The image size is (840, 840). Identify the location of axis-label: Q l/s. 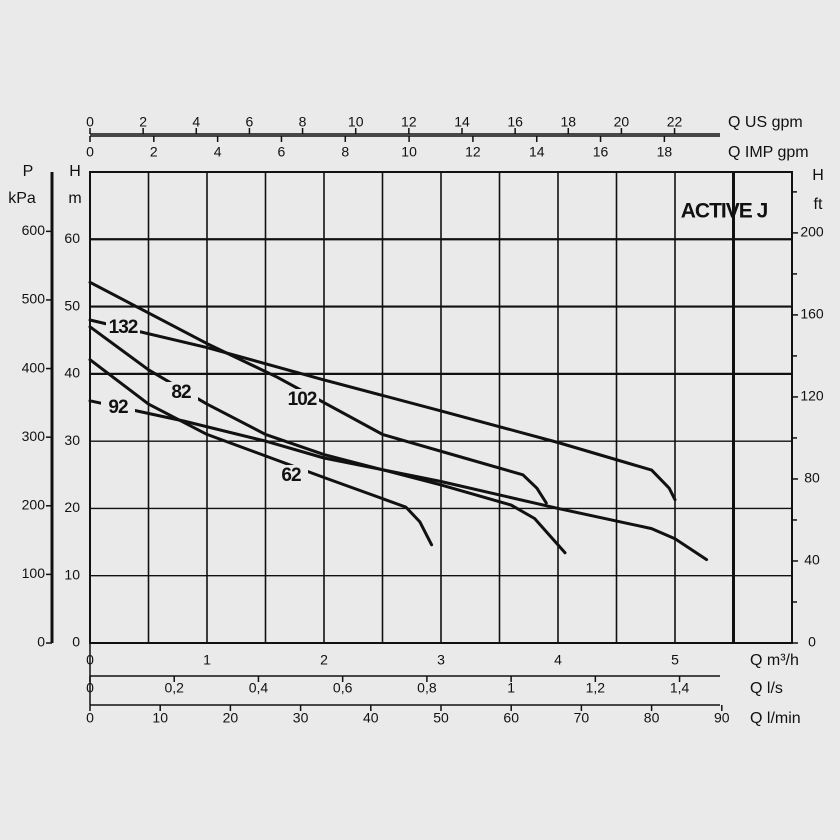
(766, 688).